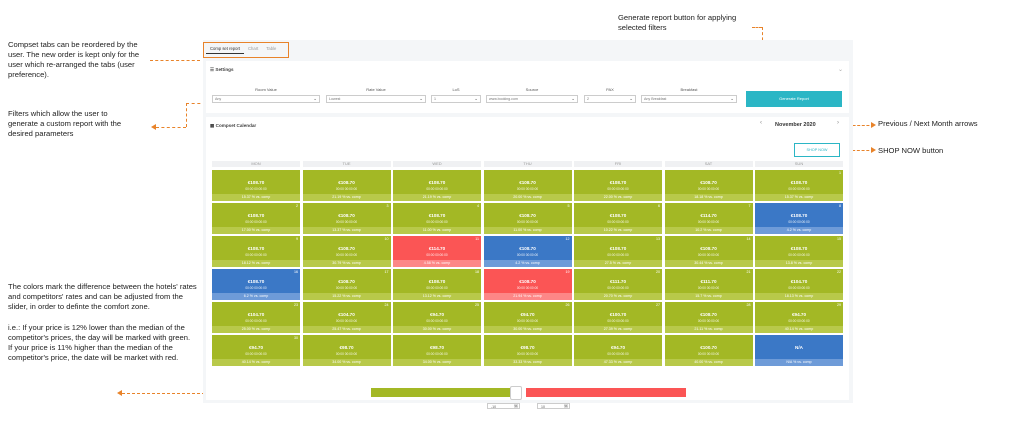 The height and width of the screenshot is (445, 1024). I want to click on calendar-day-cell: 12 €108.70 00:00 00:00:00 4.2 % vs. comp, so click(527, 251).